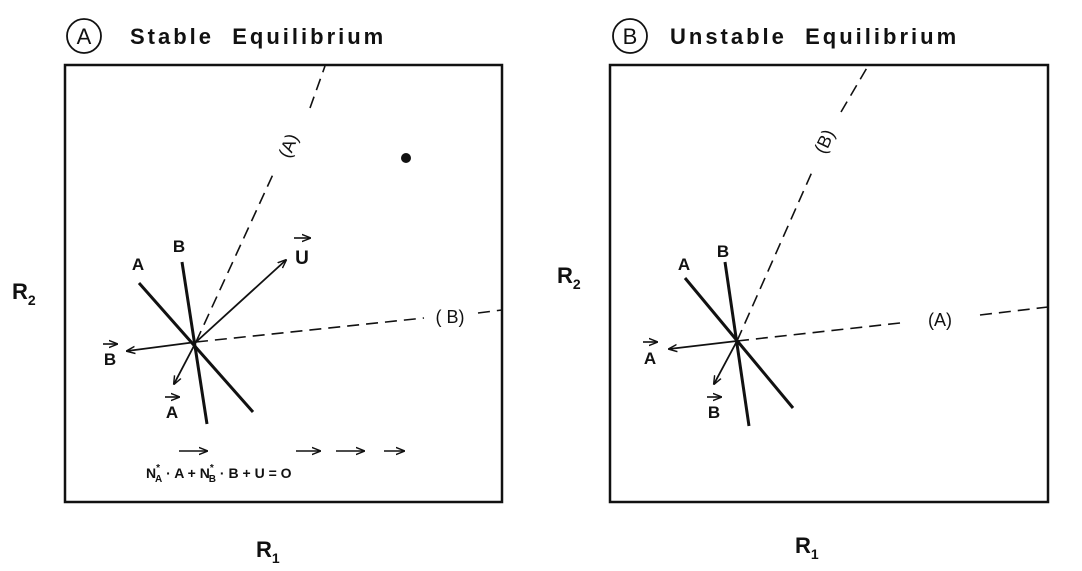  Describe the element at coordinates (703, 344) in the screenshot. I see `panel-b-vector-a` at that location.